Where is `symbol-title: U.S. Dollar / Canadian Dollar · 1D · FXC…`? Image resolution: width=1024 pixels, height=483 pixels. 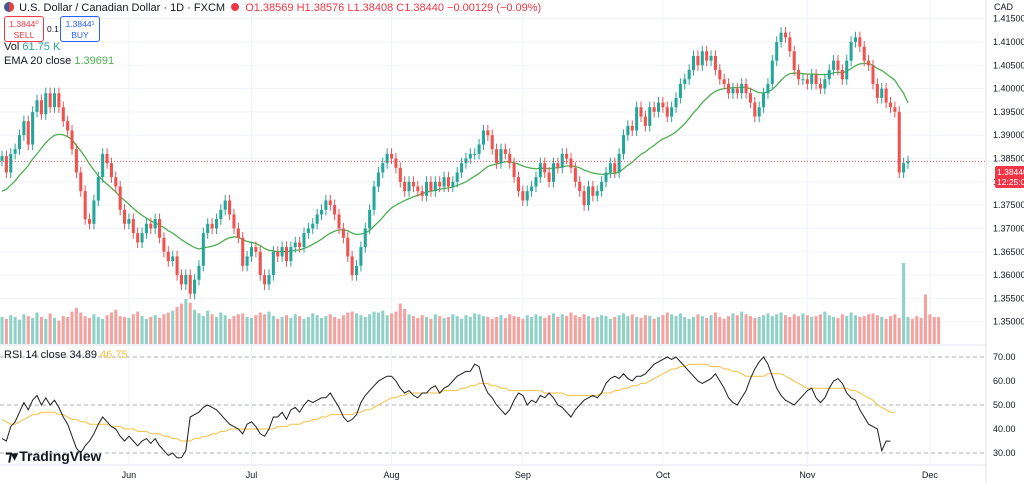 symbol-title: U.S. Dollar / Canadian Dollar · 1D · FXC… is located at coordinates (122, 8).